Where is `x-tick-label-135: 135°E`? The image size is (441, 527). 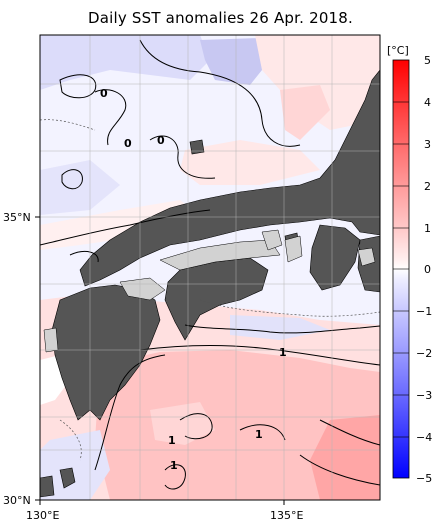
x-tick-label-135: 135°E is located at coordinates (286, 515).